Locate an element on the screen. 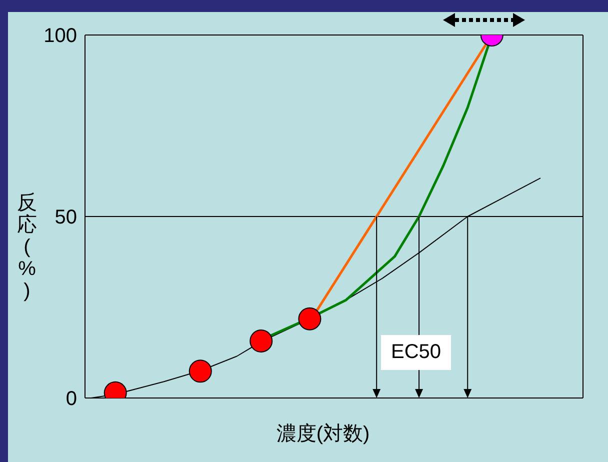 The image size is (608, 462). annotation: EC50 is located at coordinates (416, 352).